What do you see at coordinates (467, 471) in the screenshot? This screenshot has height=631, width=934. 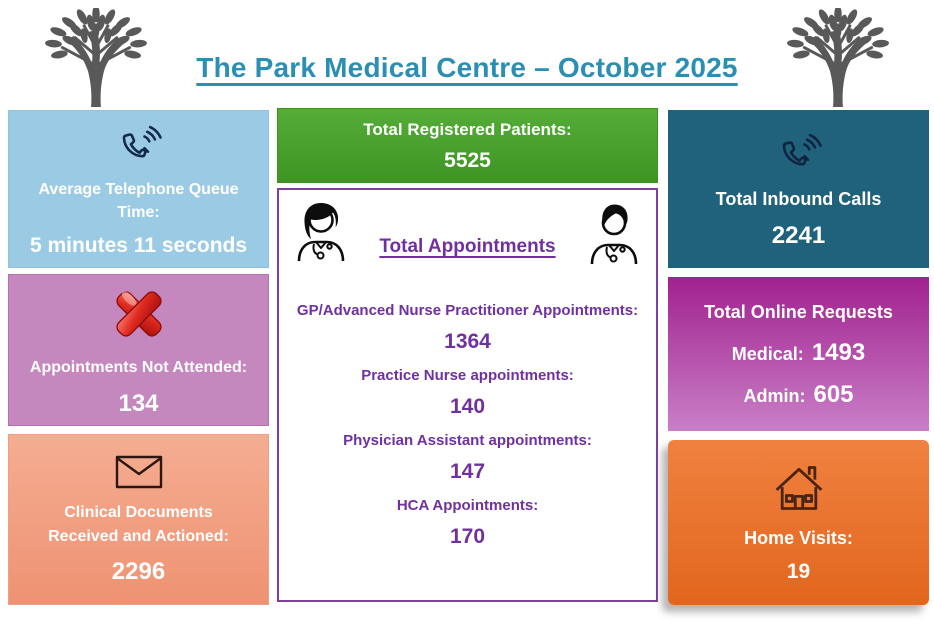 I see `appointment-item-value: 147` at bounding box center [467, 471].